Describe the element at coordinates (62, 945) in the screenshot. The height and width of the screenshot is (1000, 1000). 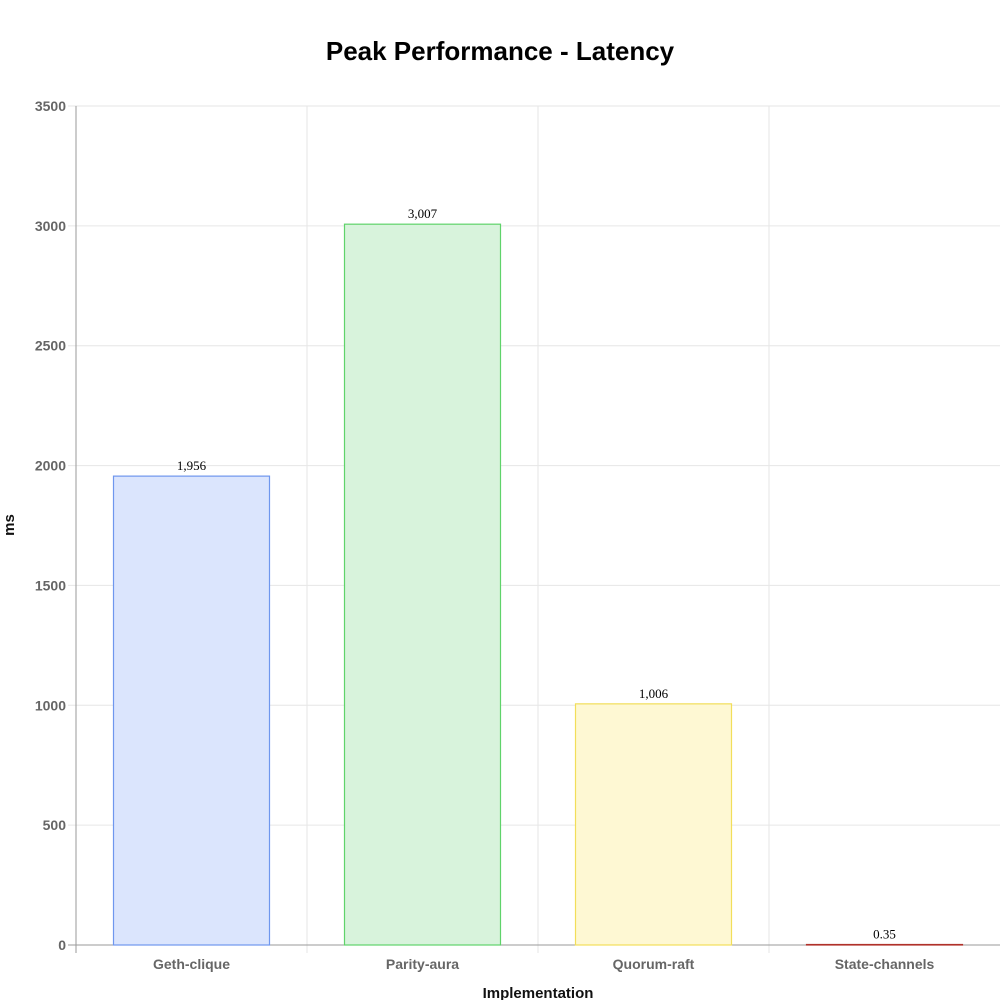
I see `y-tick-label: 0` at that location.